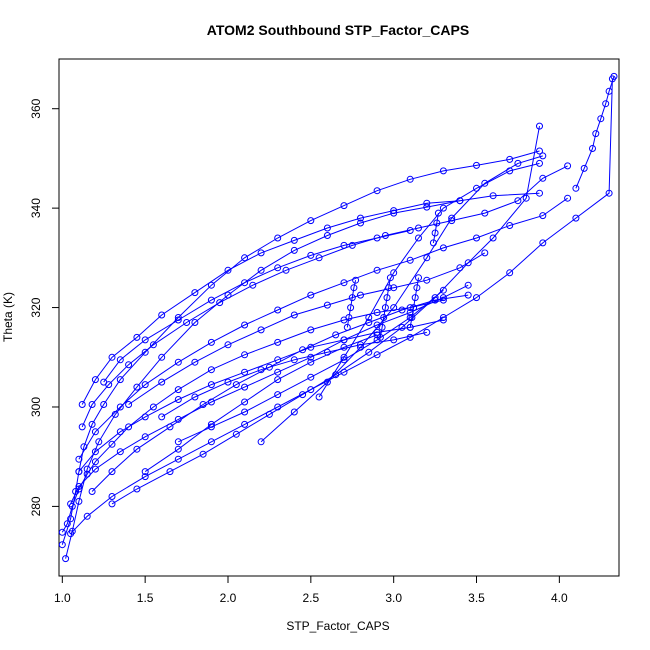 The height and width of the screenshot is (650, 650). What do you see at coordinates (36, 506) in the screenshot?
I see `y-tick-label: 280` at bounding box center [36, 506].